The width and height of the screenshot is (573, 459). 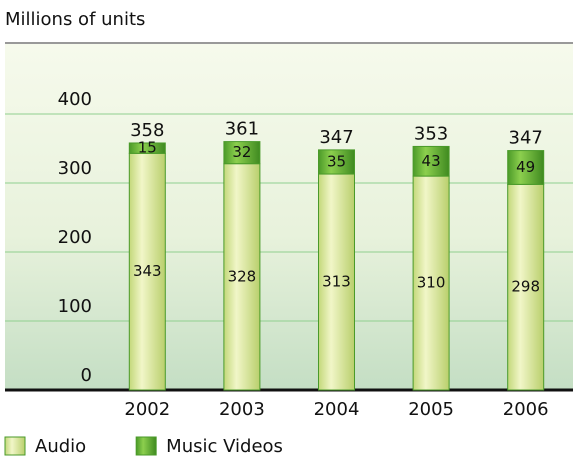 I want to click on value-label: 15, so click(x=147, y=148).